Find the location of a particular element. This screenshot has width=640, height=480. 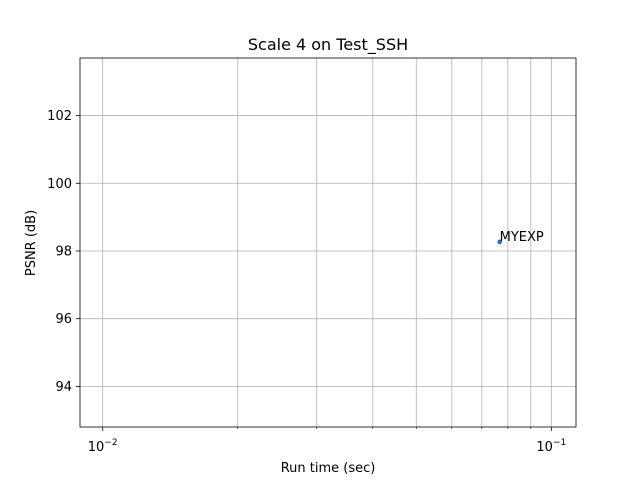

data-points: MYEXP is located at coordinates (520, 237).